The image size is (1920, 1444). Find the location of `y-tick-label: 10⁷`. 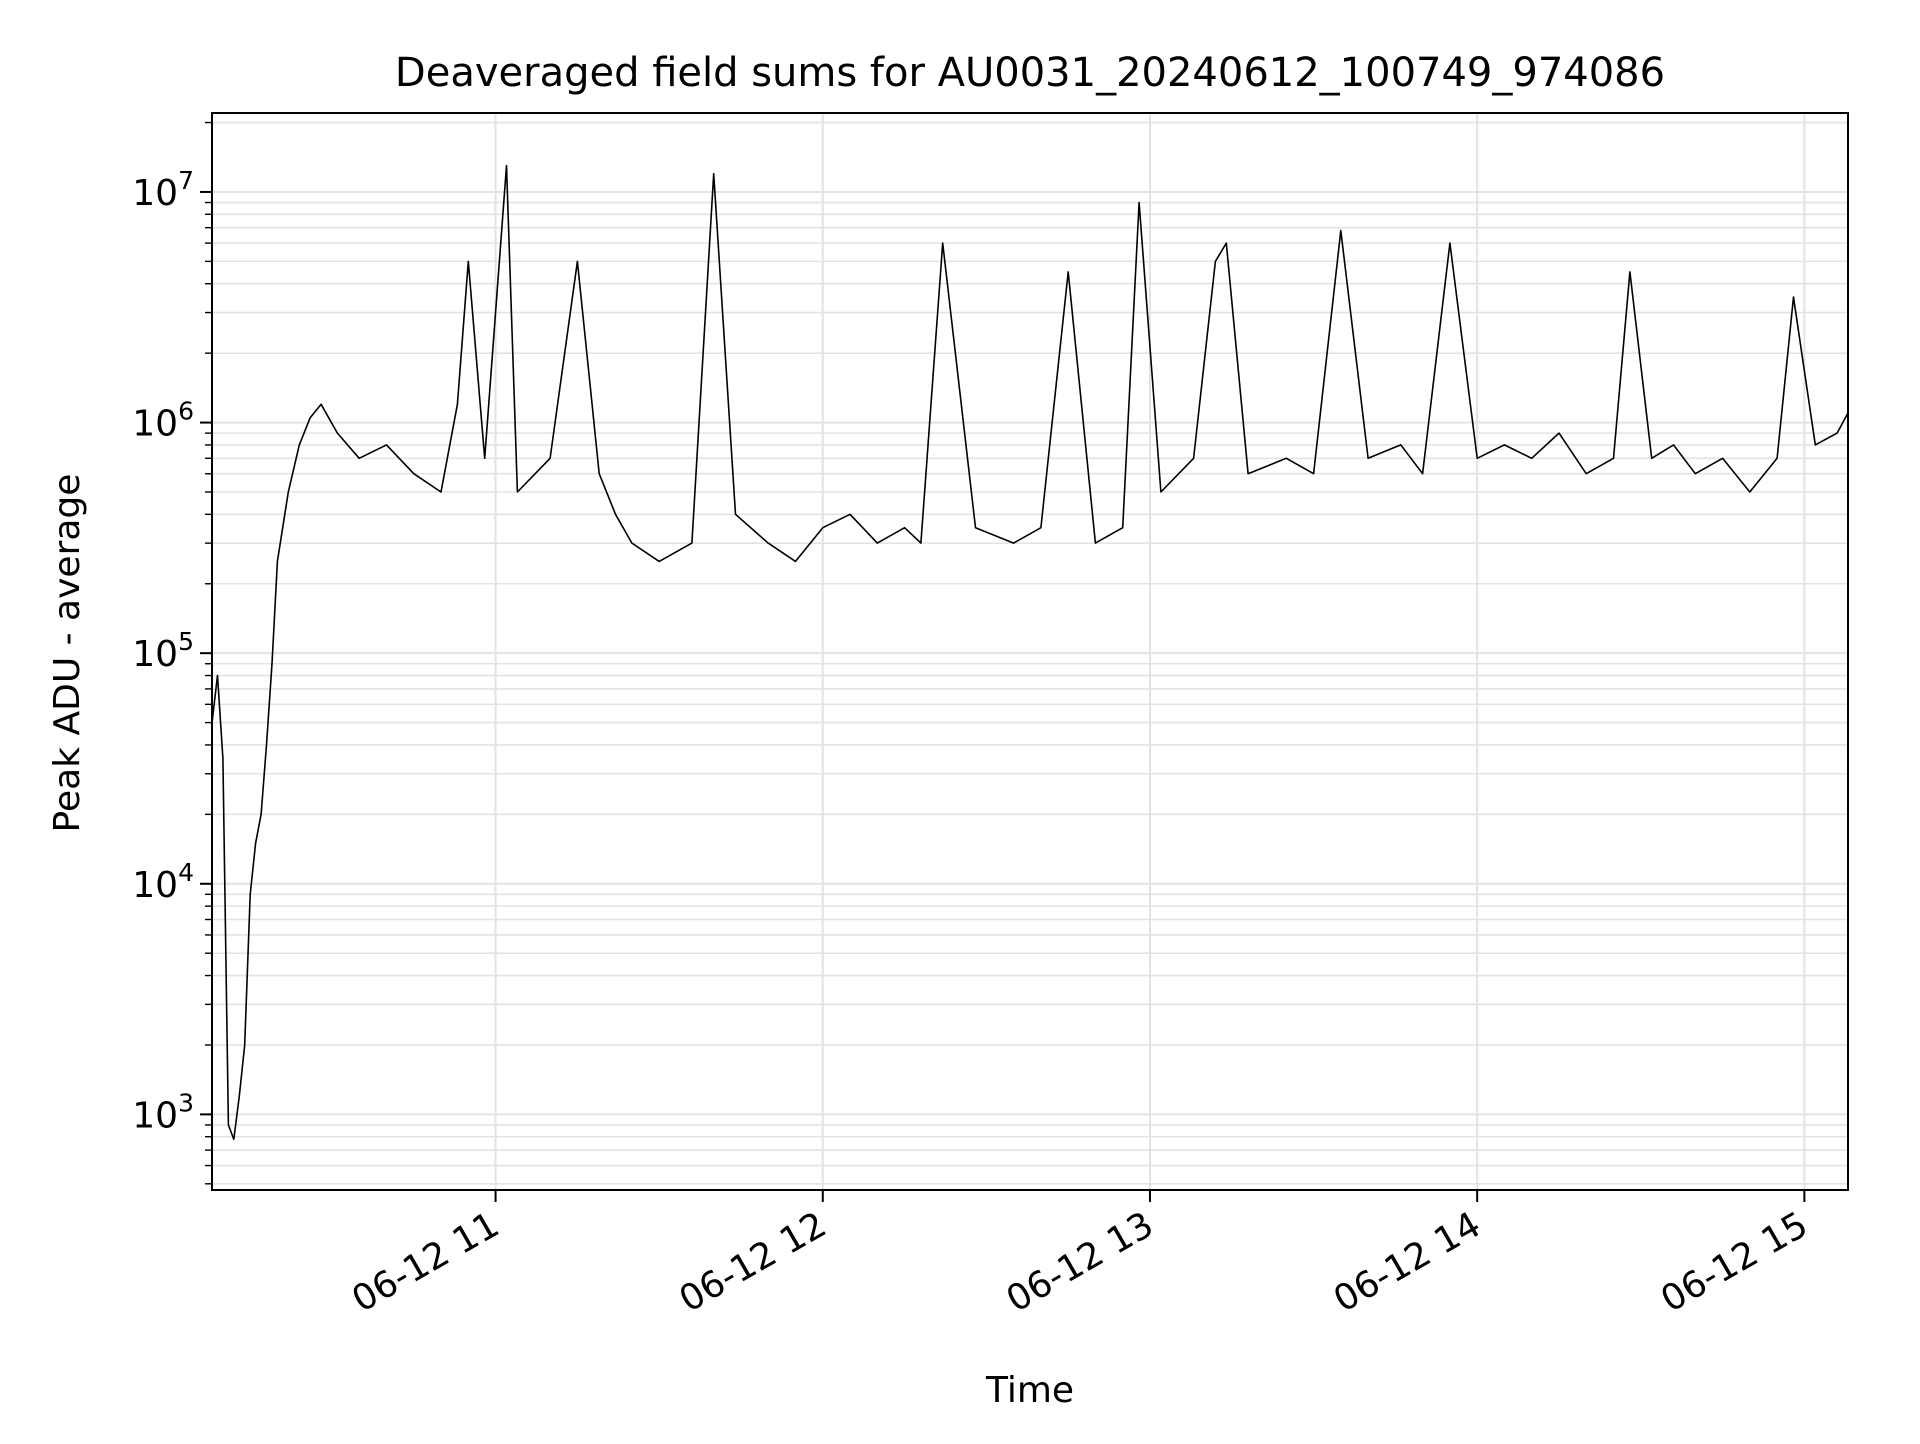

y-tick-label: 10⁷ is located at coordinates (163, 190).